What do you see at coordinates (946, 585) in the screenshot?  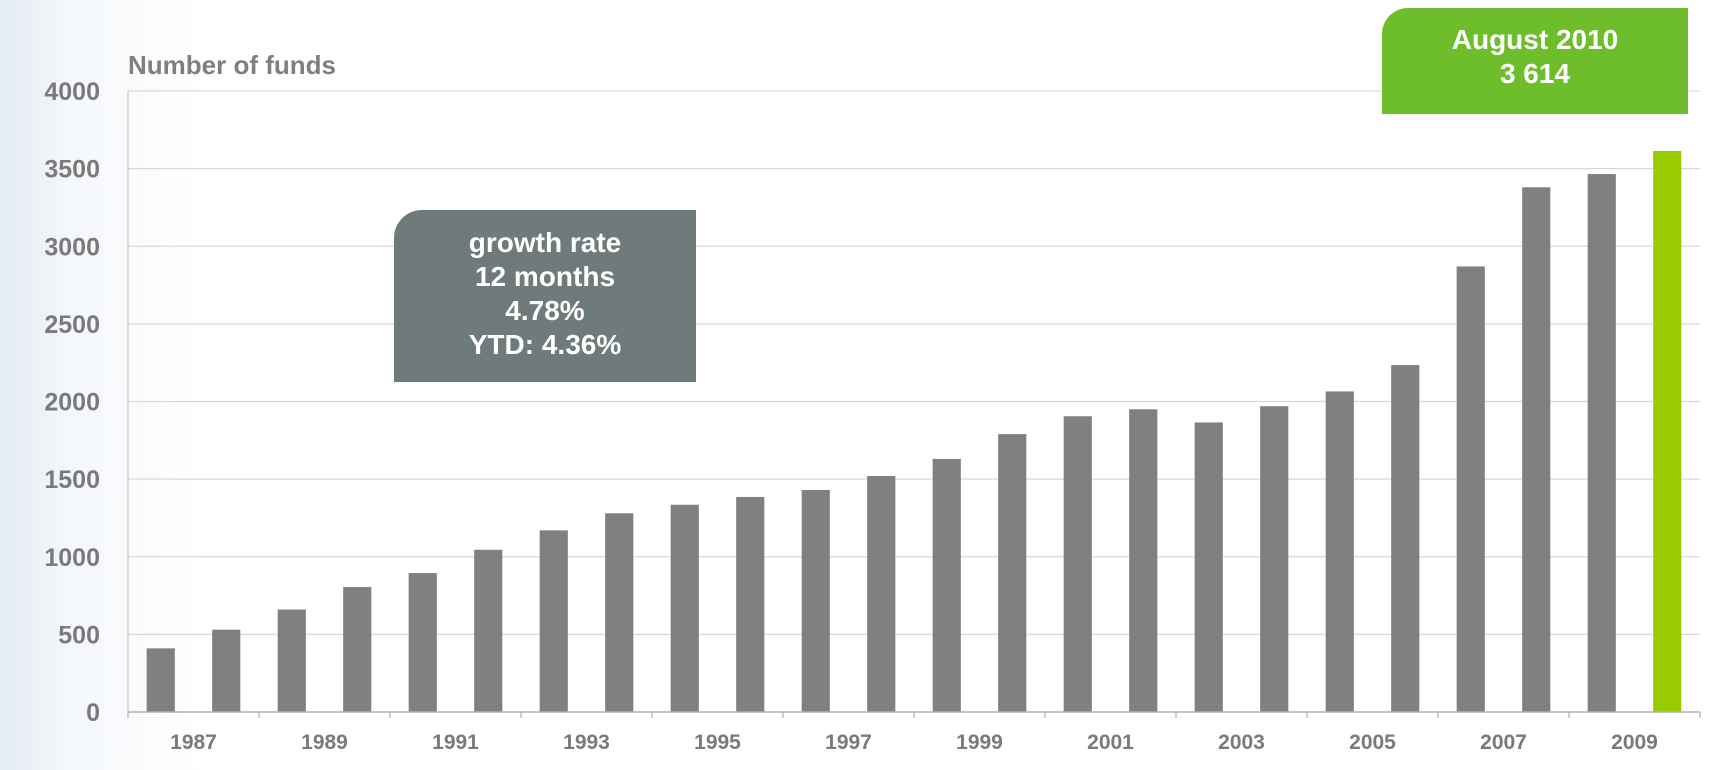 I see `bar-1999` at bounding box center [946, 585].